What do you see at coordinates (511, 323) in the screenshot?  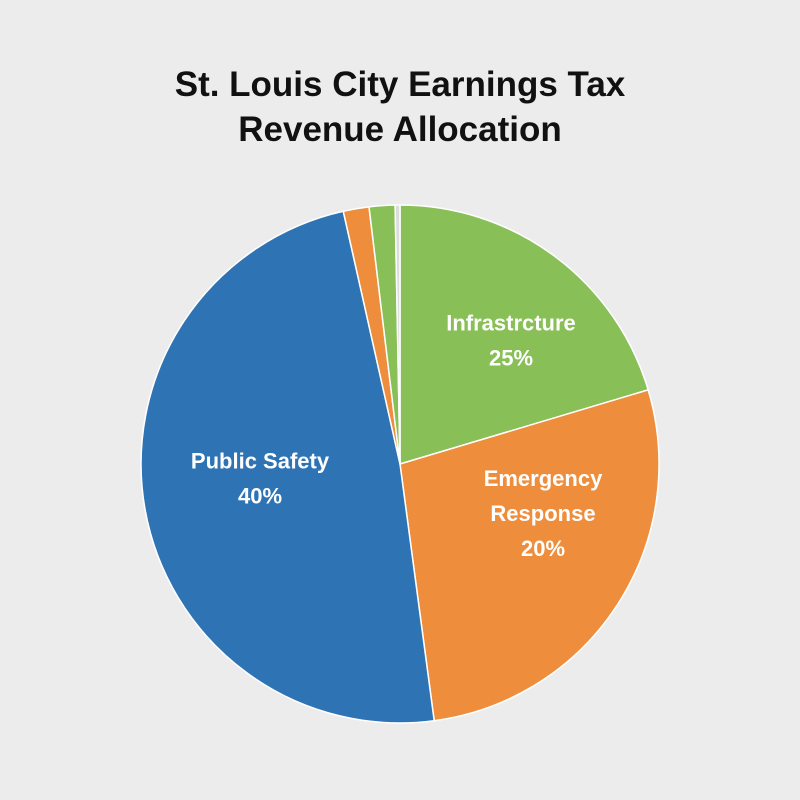 I see `pie-slice-label-0-line-0: Infrastrcture` at bounding box center [511, 323].